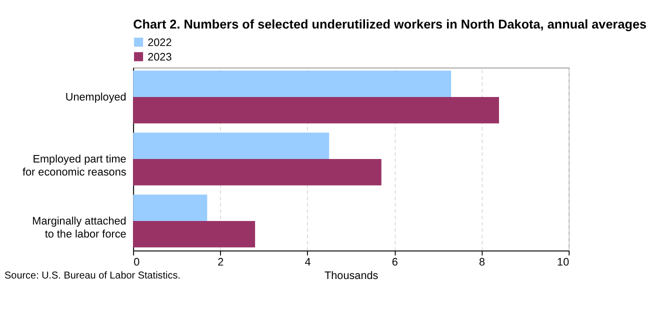  What do you see at coordinates (307, 262) in the screenshot?
I see `x-tick-label: 4` at bounding box center [307, 262].